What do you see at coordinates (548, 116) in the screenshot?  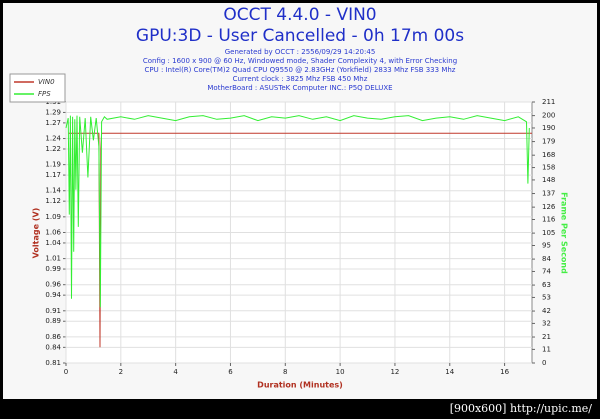 I see `y2-tick-label: 200` at bounding box center [548, 116].